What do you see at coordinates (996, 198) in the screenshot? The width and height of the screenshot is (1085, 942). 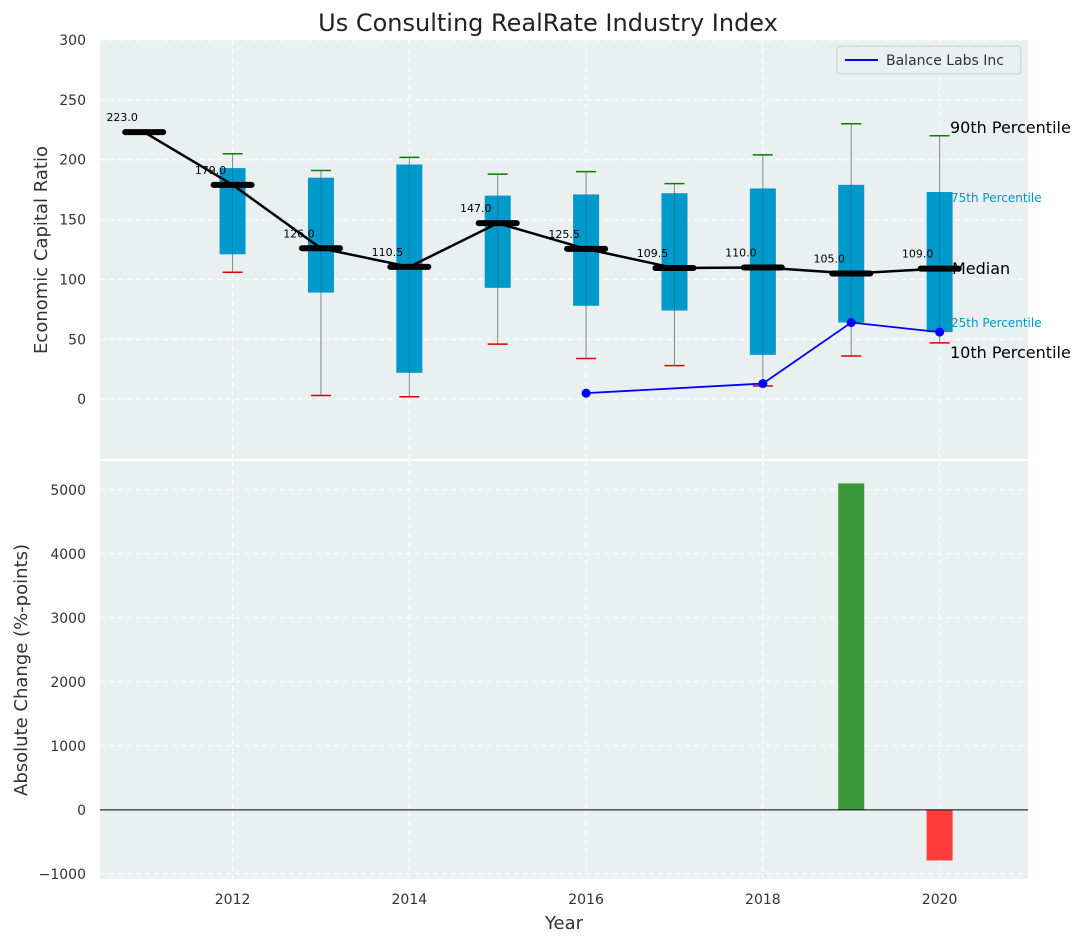 I see `p75-annotation: 75th Percentile` at bounding box center [996, 198].